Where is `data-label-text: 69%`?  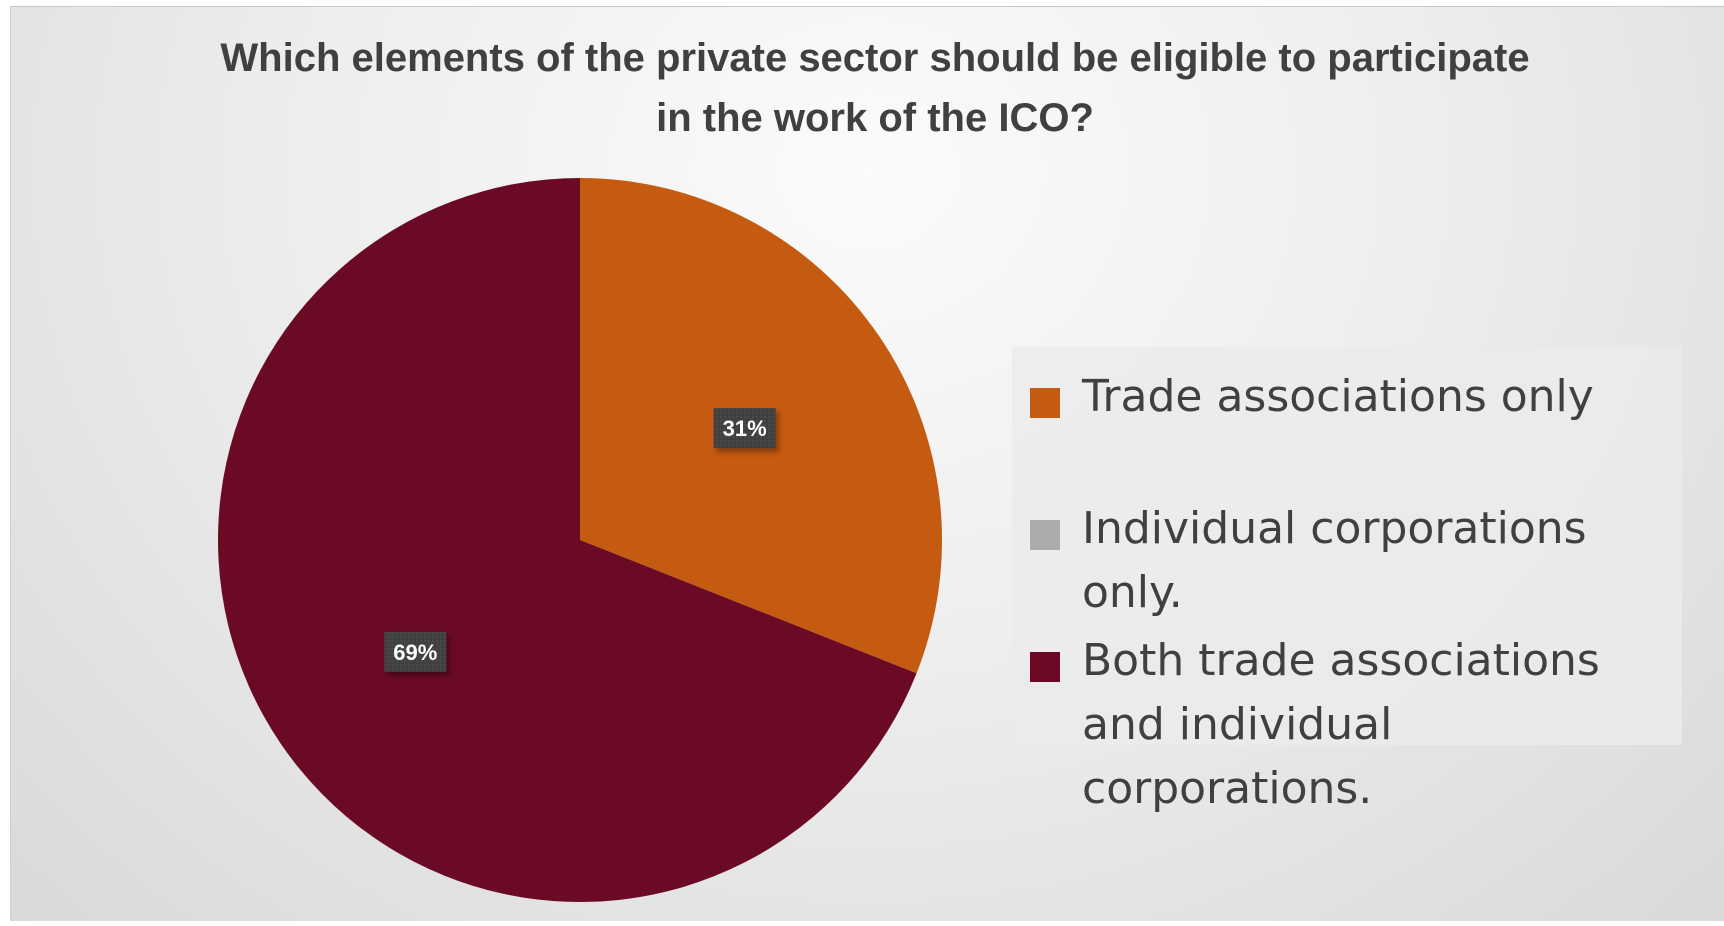 data-label-text: 69% is located at coordinates (415, 652).